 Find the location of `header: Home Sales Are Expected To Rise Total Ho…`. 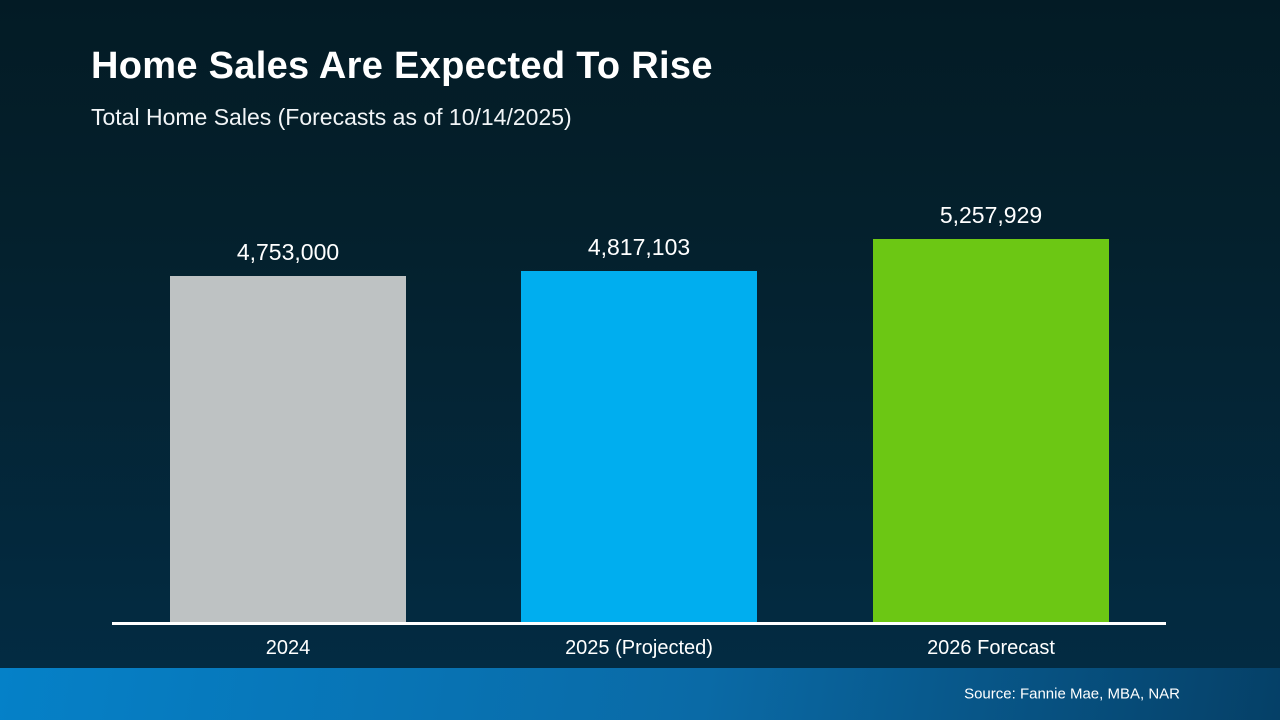

header: Home Sales Are Expected To Rise Total Ho… is located at coordinates (402, 88).